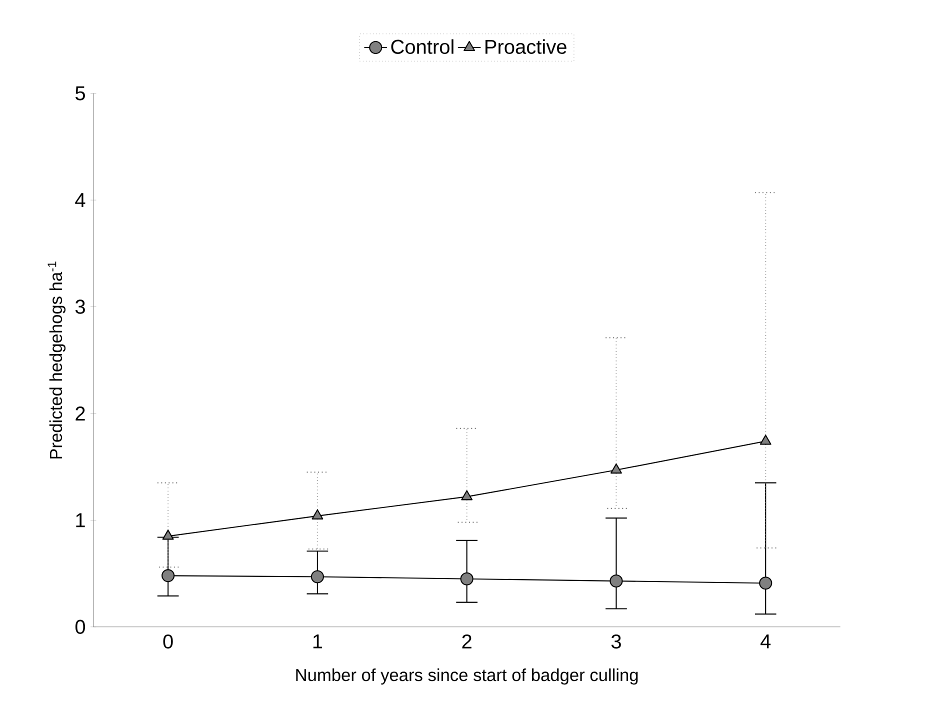 The height and width of the screenshot is (727, 931). I want to click on x-tick-label: 0, so click(168, 641).